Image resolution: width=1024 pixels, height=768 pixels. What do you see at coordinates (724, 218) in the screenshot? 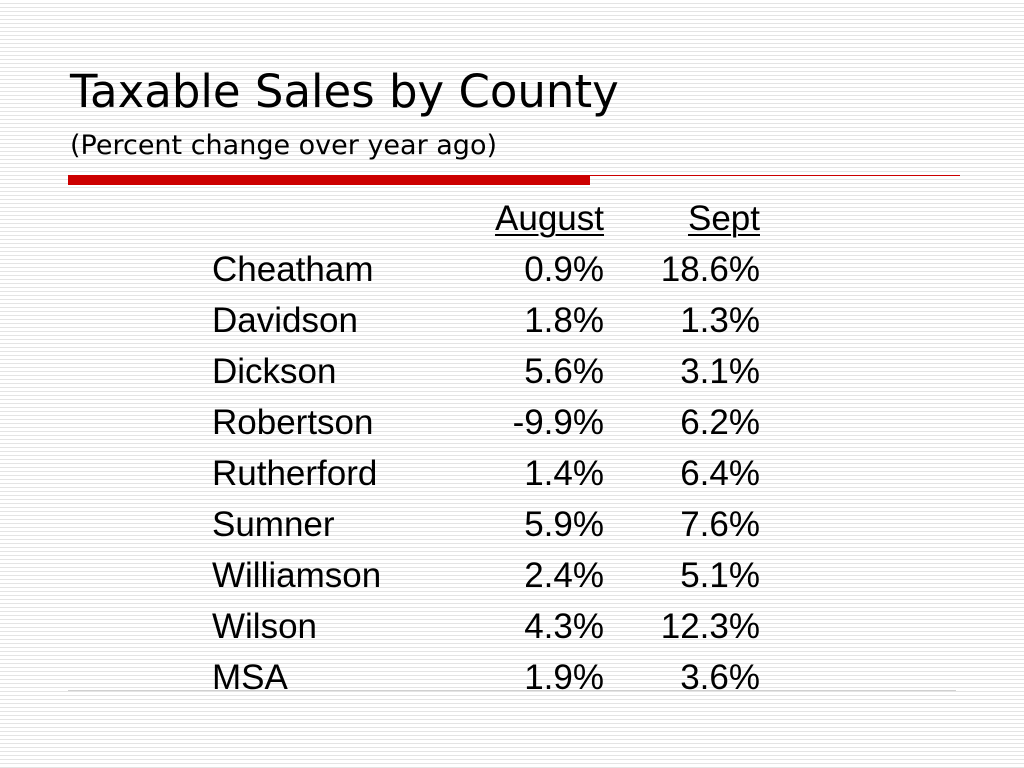
I see `header-sept-label: Sept` at bounding box center [724, 218].